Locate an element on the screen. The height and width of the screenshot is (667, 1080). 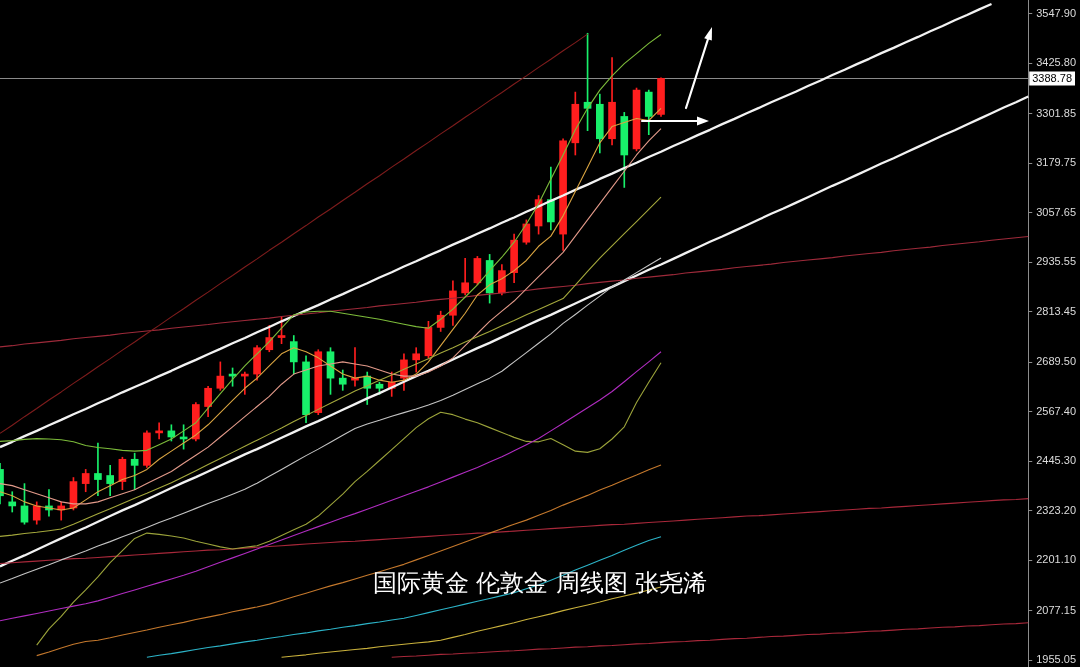
y-tick-label: 1955.05 is located at coordinates (1056, 659).